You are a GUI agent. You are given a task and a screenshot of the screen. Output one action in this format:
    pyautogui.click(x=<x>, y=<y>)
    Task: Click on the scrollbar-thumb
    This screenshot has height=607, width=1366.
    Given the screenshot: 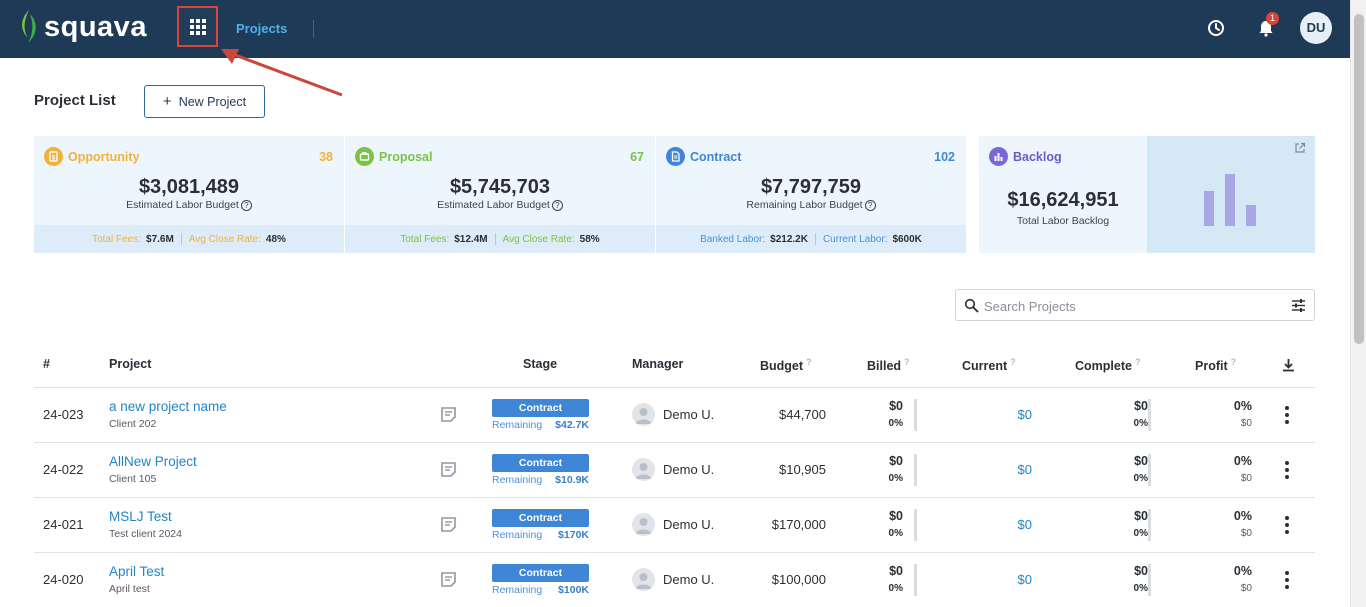 What is the action you would take?
    pyautogui.click(x=1359, y=179)
    